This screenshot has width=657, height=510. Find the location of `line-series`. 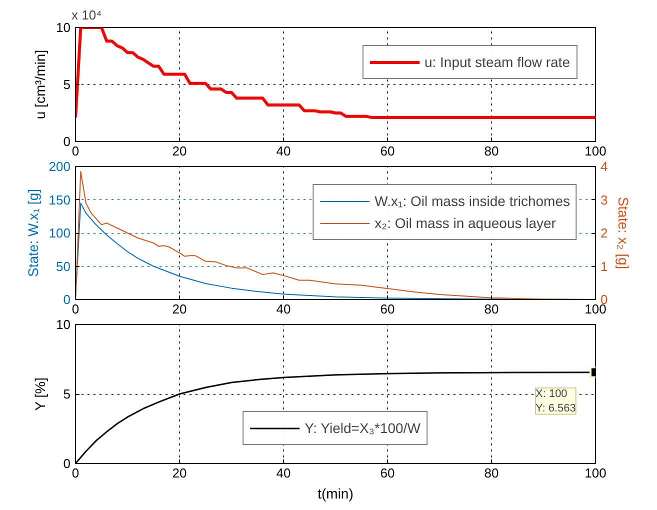

line-series is located at coordinates (336, 74).